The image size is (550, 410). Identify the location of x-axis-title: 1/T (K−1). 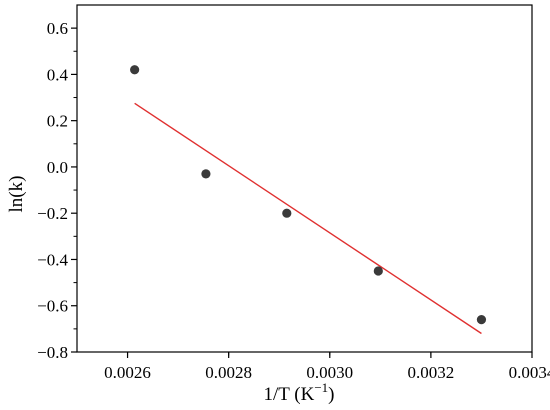
(298, 392).